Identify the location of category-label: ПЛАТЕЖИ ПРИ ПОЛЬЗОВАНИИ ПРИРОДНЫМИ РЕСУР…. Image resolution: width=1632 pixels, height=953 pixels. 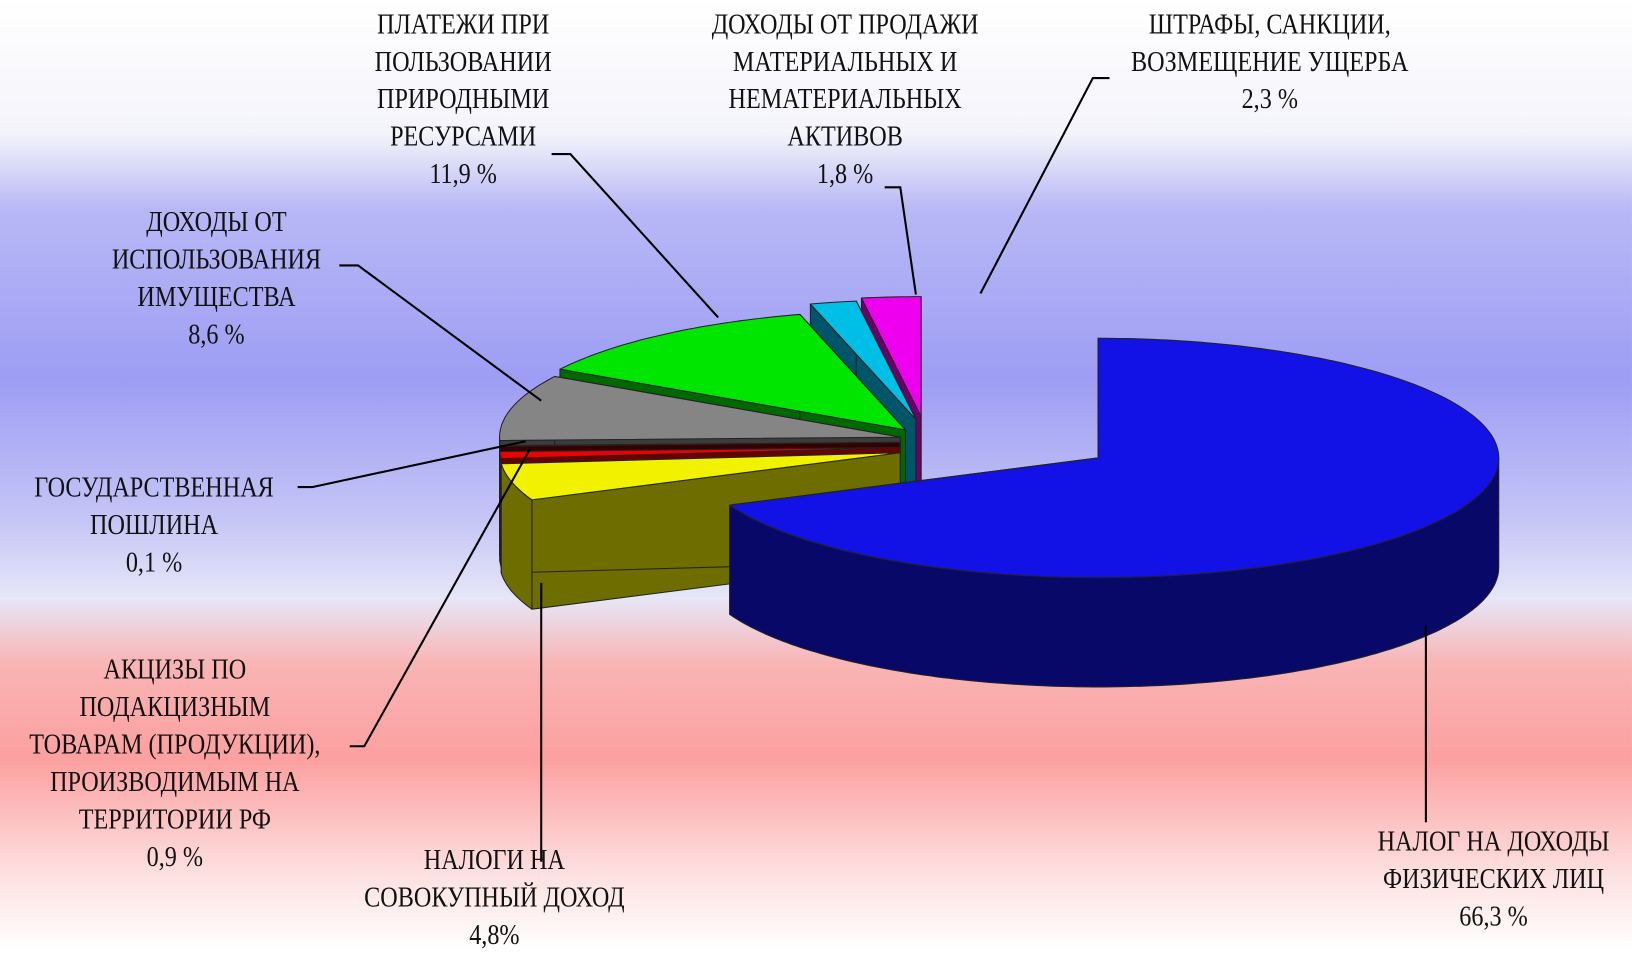
(463, 80).